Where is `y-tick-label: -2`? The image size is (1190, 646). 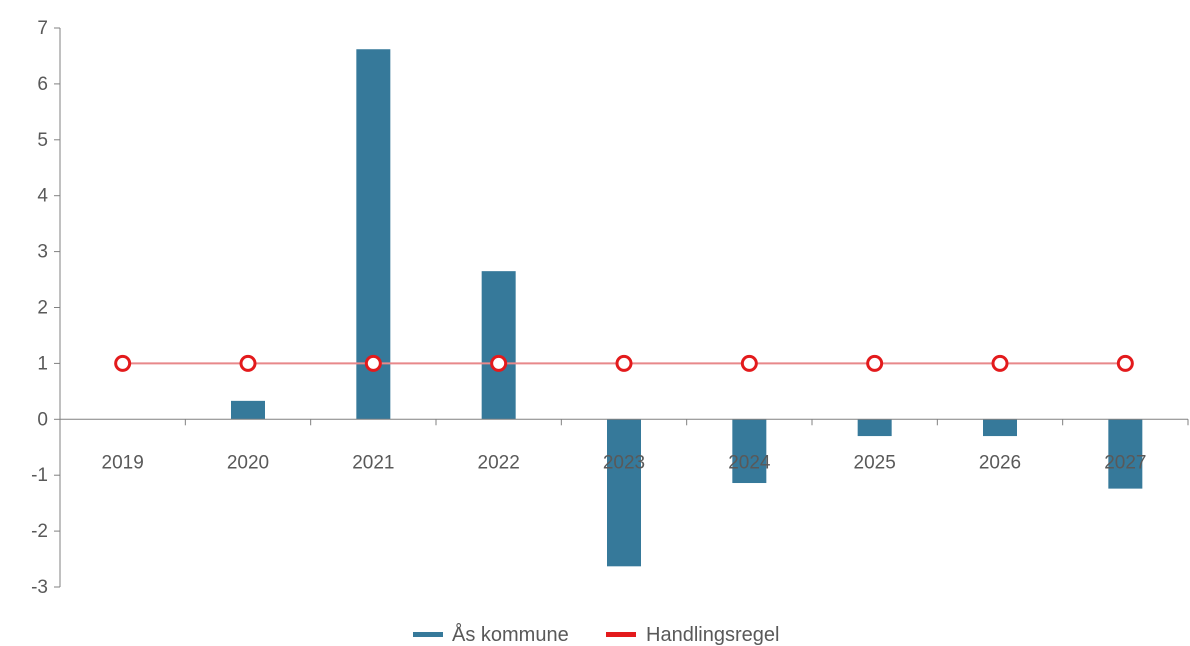 y-tick-label: -2 is located at coordinates (39, 531).